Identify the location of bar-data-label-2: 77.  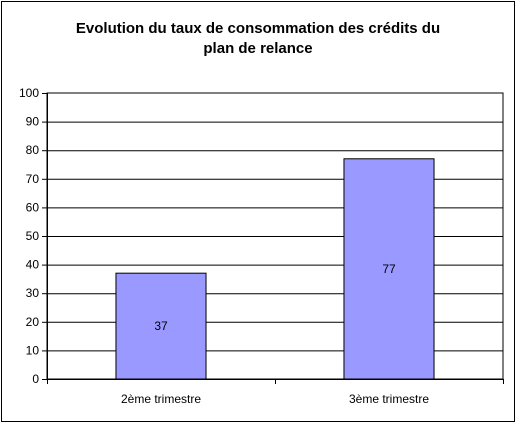
(389, 269).